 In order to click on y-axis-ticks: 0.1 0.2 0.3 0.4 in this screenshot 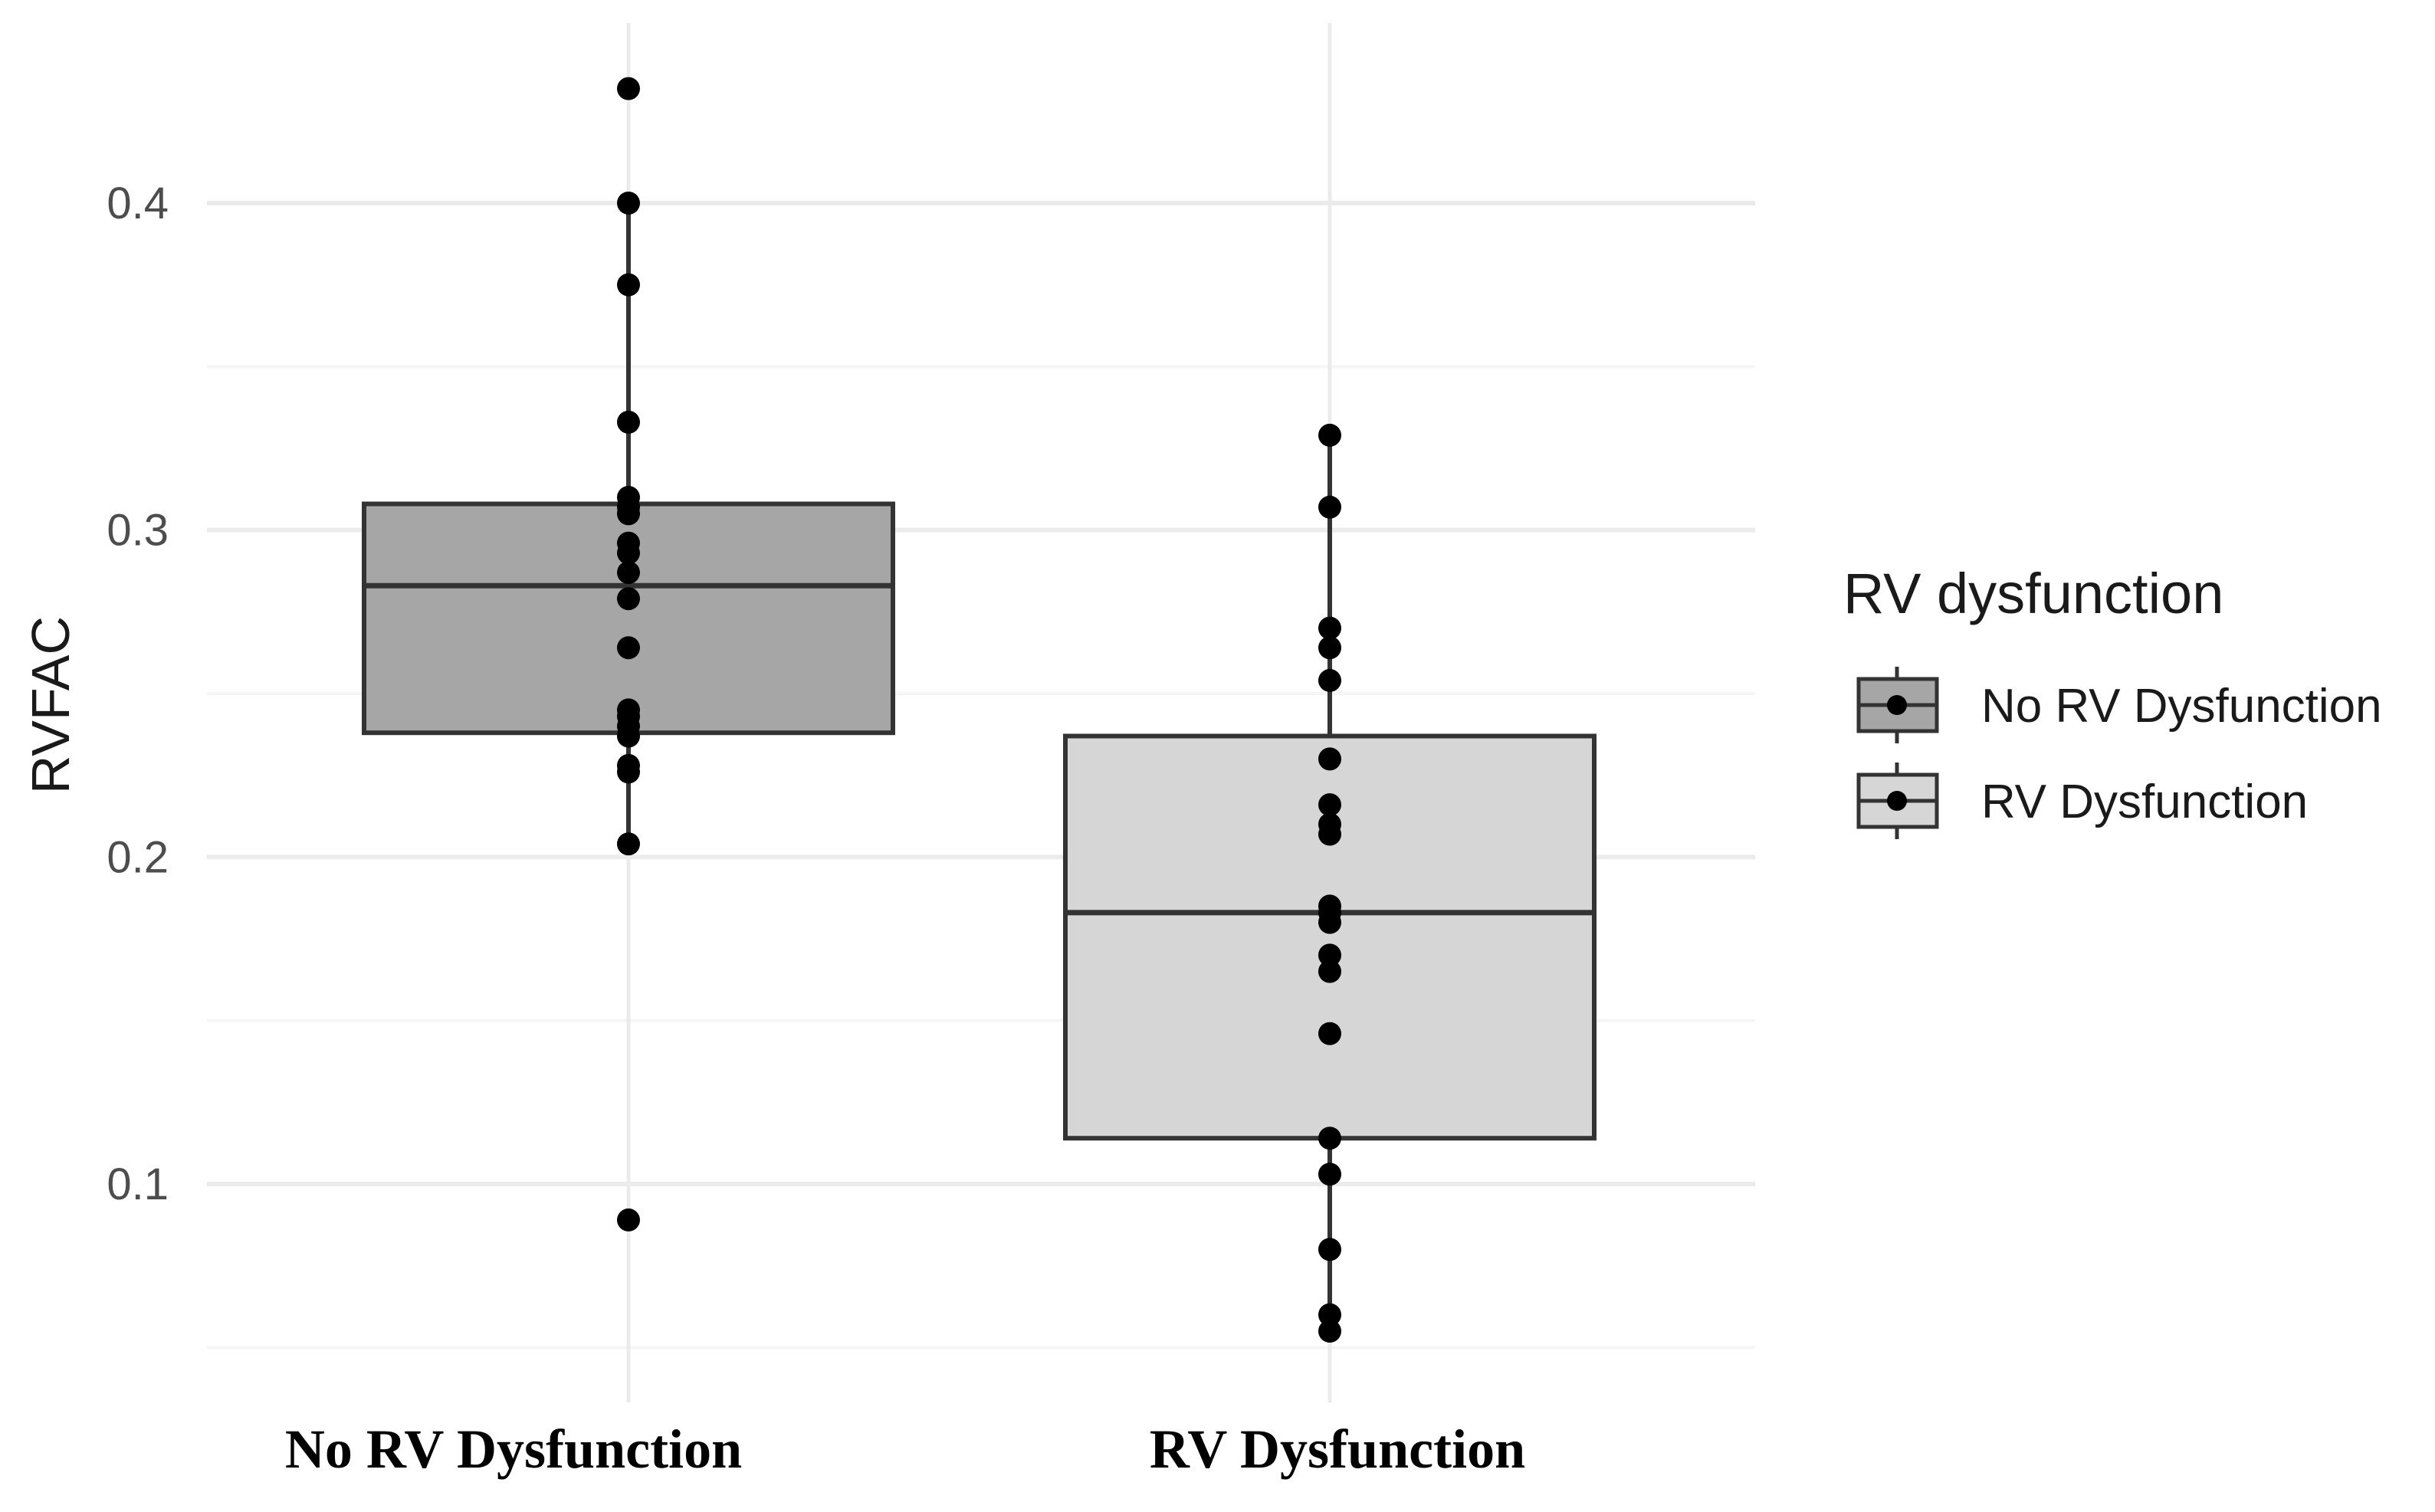, I will do `click(138, 694)`.